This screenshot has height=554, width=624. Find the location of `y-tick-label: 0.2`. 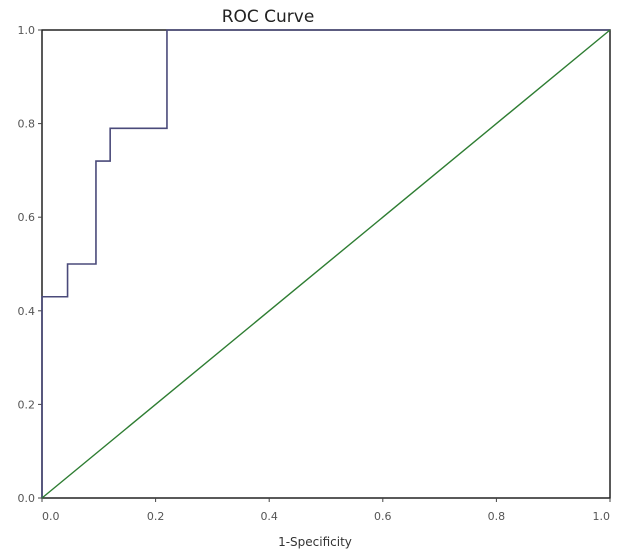

y-tick-label: 0.2 is located at coordinates (27, 404).